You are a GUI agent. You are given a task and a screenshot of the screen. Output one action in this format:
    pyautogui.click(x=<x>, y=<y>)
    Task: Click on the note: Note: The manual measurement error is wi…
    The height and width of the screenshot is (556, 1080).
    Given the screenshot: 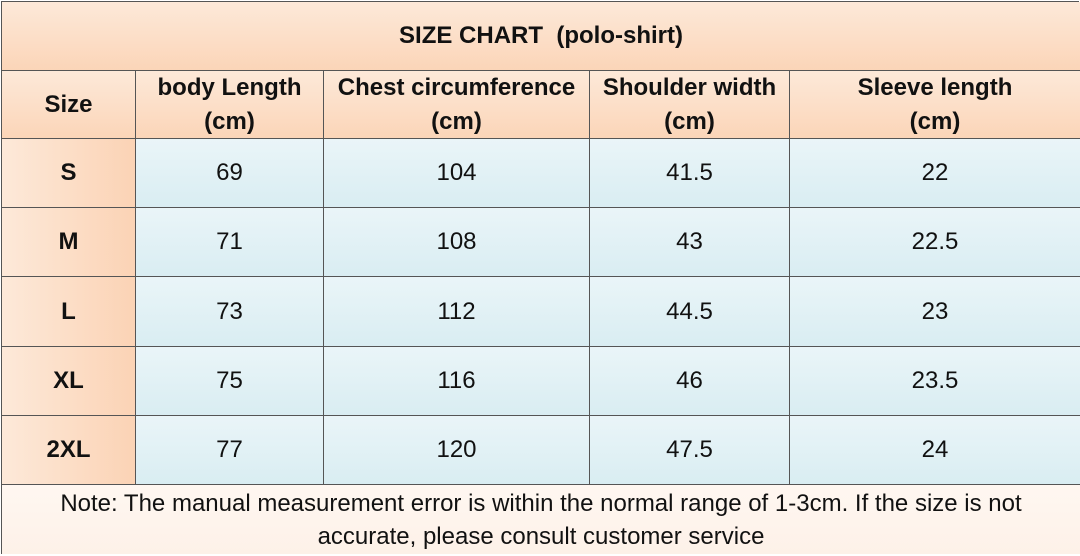 What is the action you would take?
    pyautogui.click(x=541, y=519)
    